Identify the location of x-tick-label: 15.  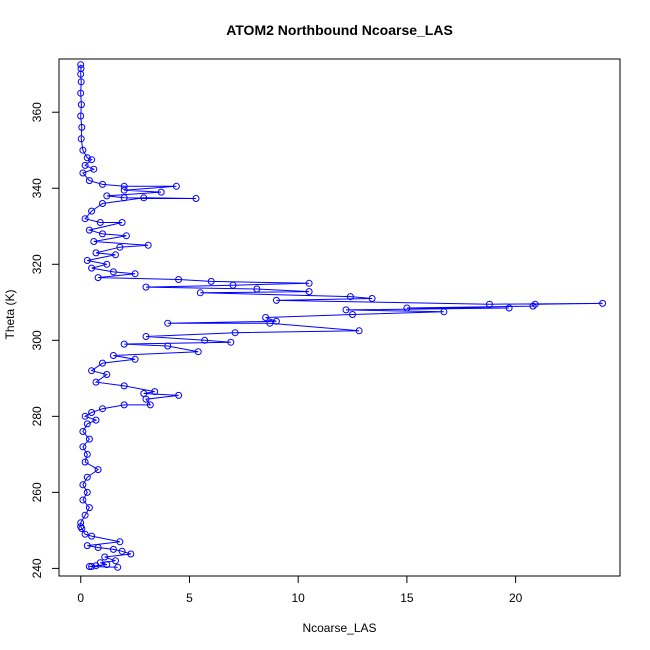
(407, 598).